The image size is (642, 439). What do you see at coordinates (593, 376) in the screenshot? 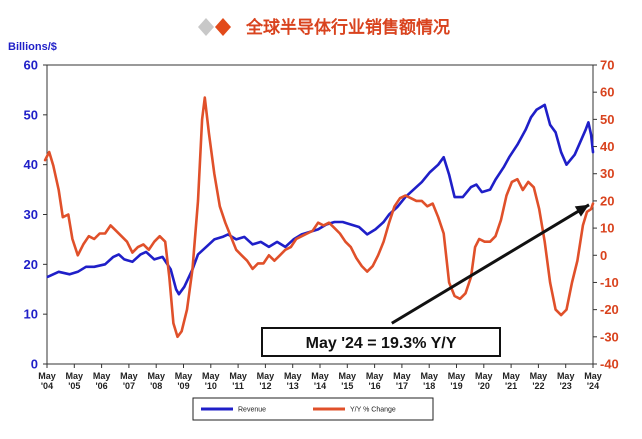
I see `x-tick-label-20-month: May` at bounding box center [593, 376].